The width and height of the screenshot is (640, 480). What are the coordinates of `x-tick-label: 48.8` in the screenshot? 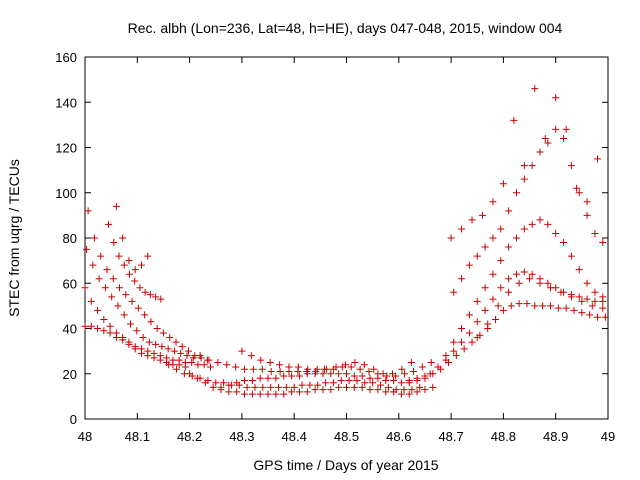 It's located at (503, 436).